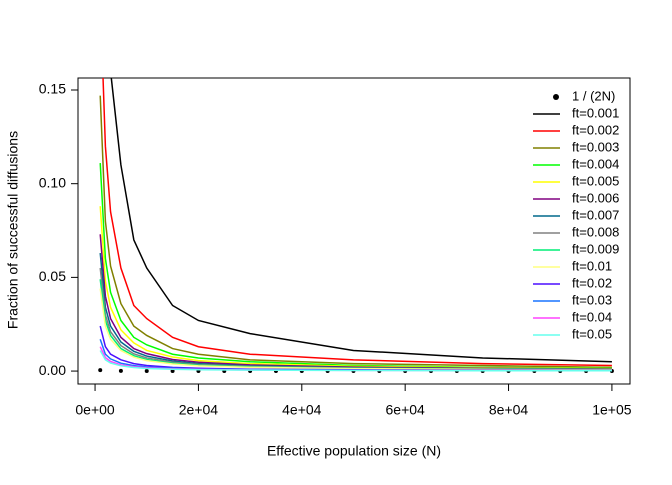  What do you see at coordinates (595, 146) in the screenshot?
I see `legend-label: ft=0.003` at bounding box center [595, 146].